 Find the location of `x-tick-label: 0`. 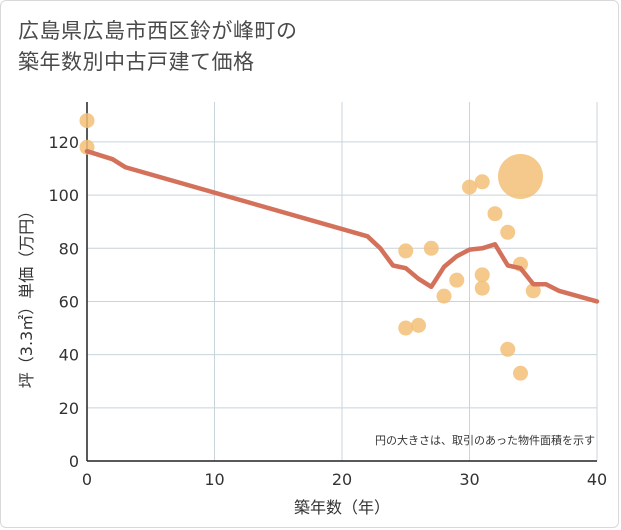

x-tick-label: 0 is located at coordinates (87, 479).